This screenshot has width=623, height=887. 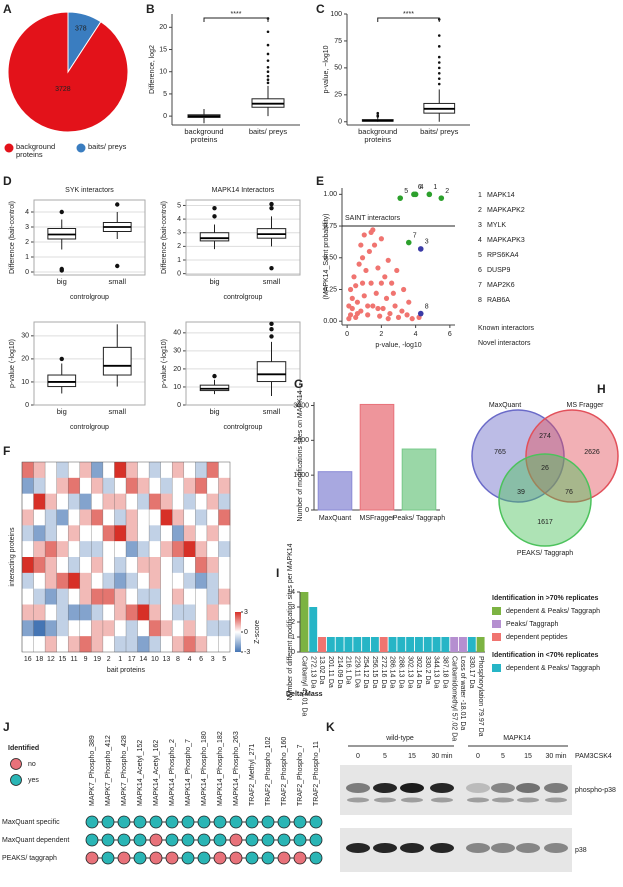 What do you see at coordinates (271, 281) in the screenshot?
I see `x-tick-label: small` at bounding box center [271, 281].